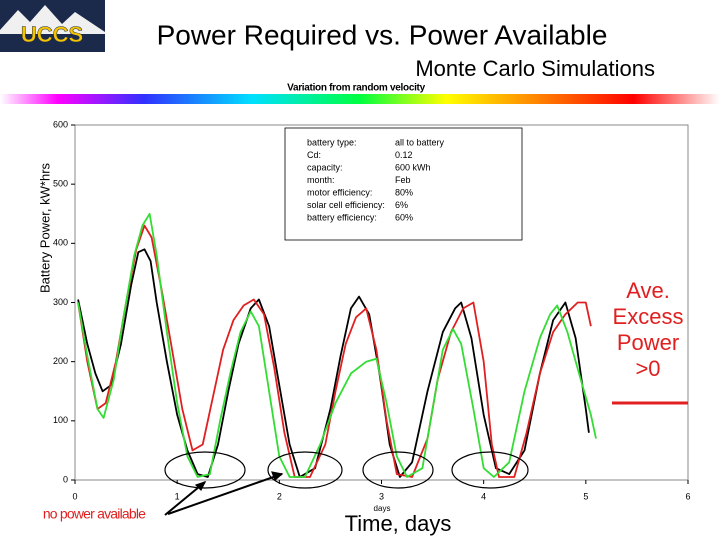  Describe the element at coordinates (44, 227) in the screenshot. I see `y-axis-label: Battery Power, kW*hrs` at that location.